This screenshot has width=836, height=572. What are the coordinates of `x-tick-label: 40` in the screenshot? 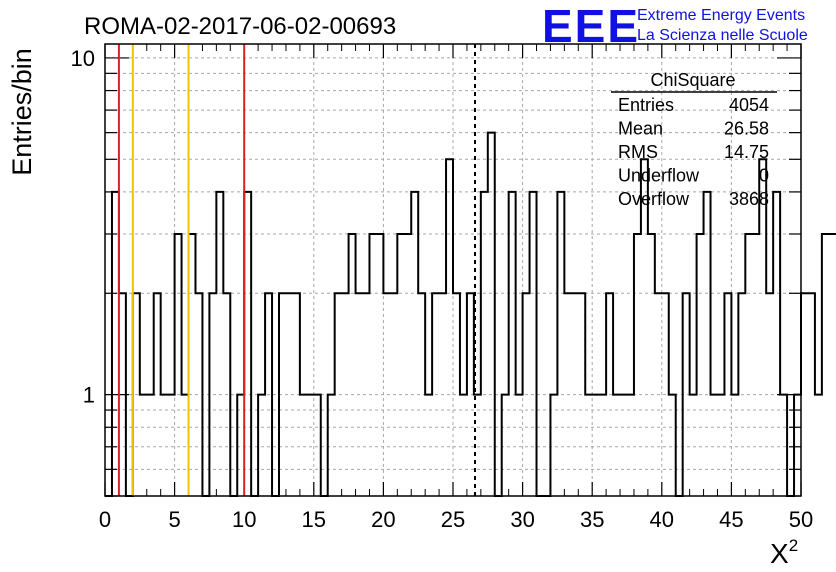 It's located at (662, 519).